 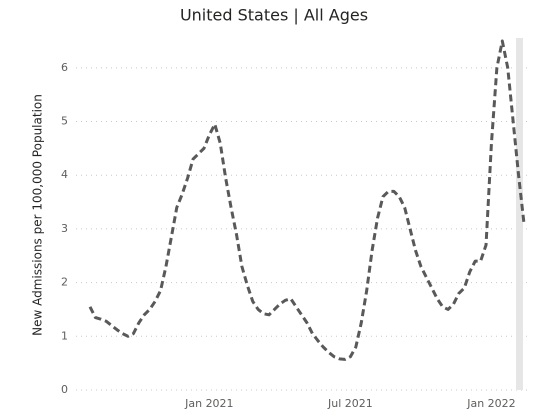 I want to click on y-tick-label: 2, so click(x=64, y=282).